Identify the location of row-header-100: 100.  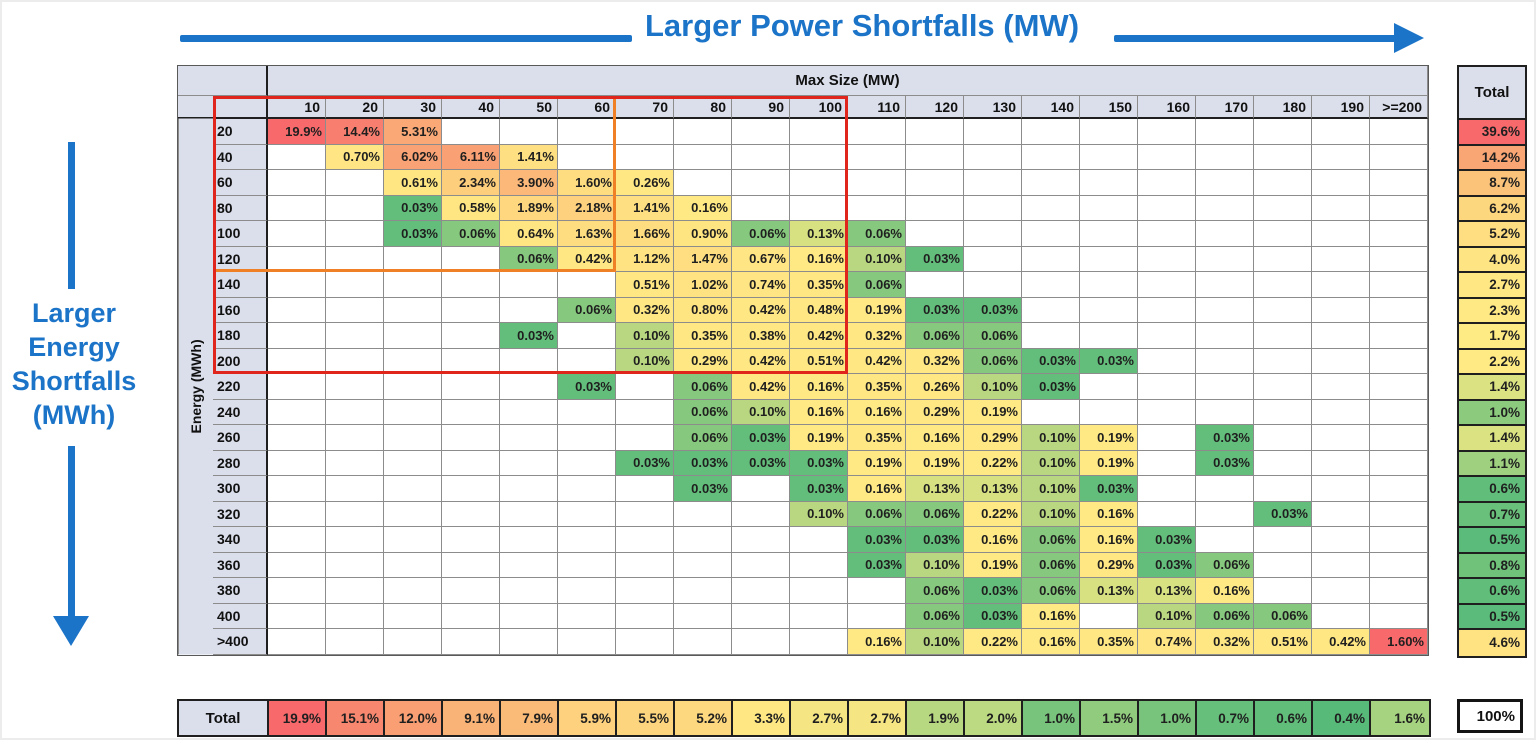
(240, 234).